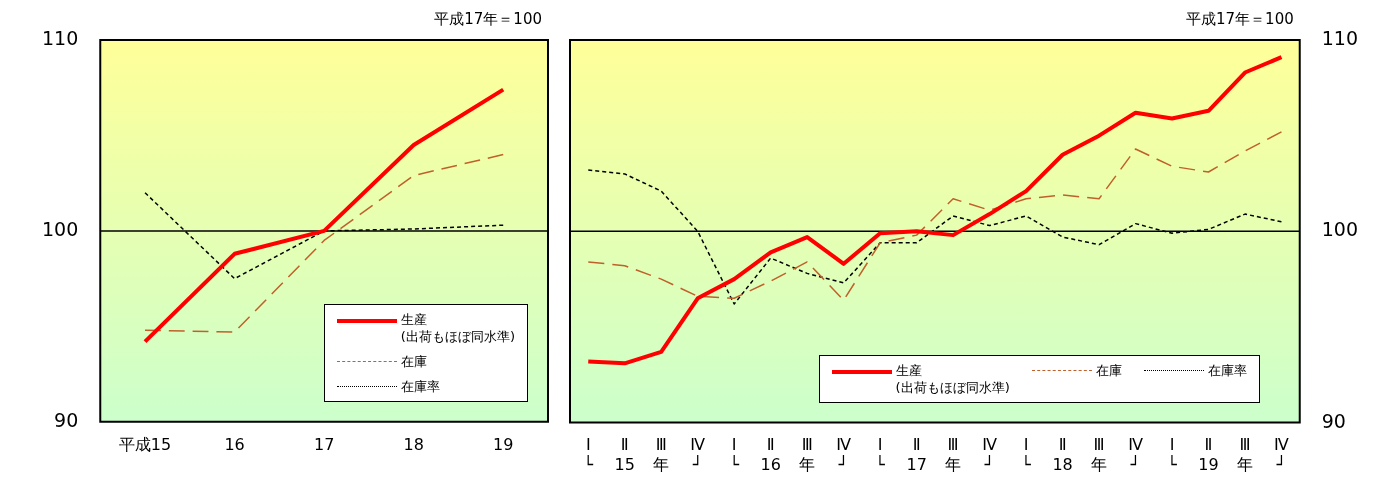  Describe the element at coordinates (1339, 37) in the screenshot. I see `y2-tick-label: 110` at that location.